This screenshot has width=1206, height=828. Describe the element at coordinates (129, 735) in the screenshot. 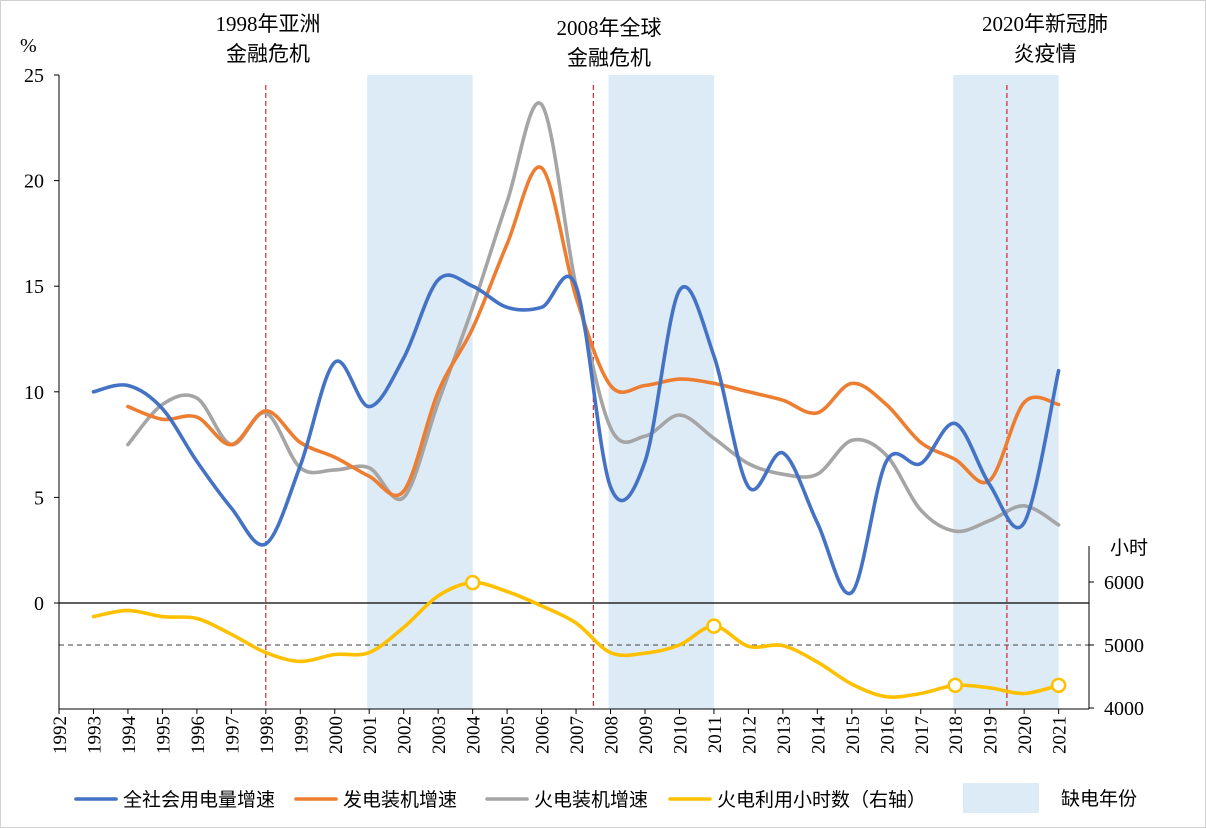

I see `x-tick-label: 1994` at that location.